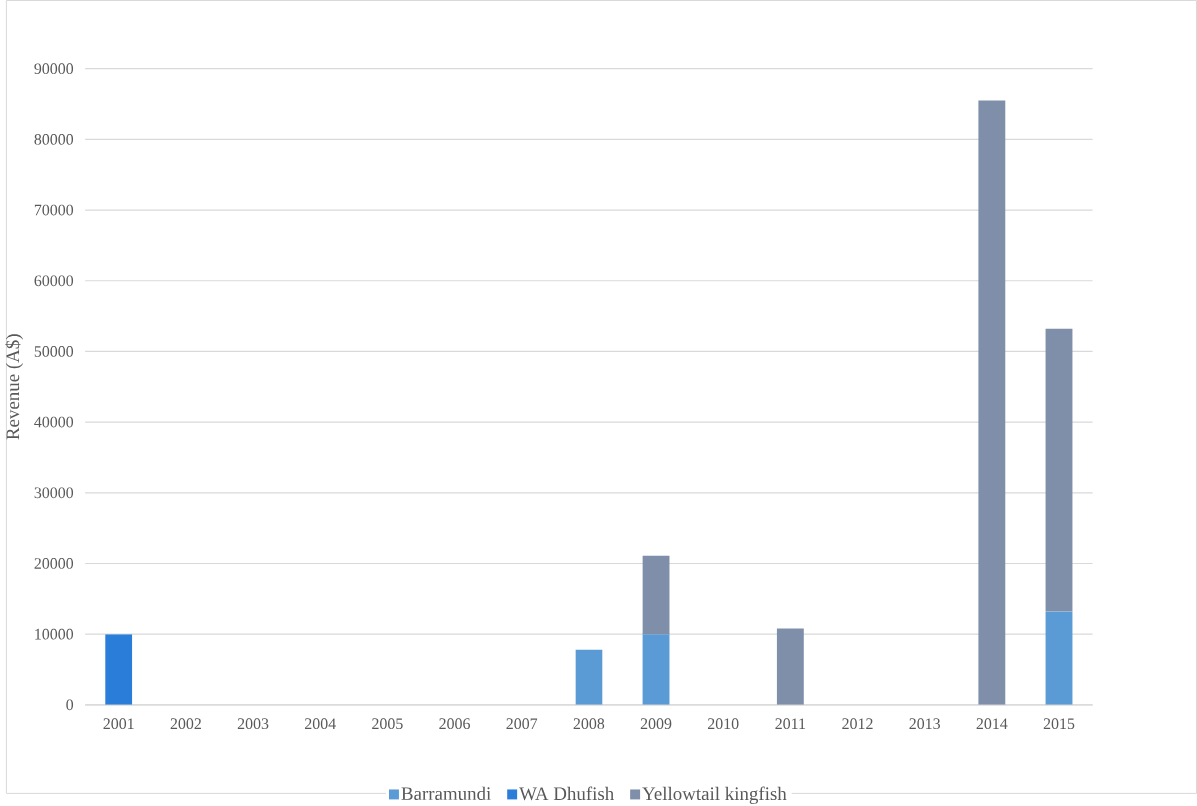  I want to click on x-tick-label: 2007, so click(522, 723).